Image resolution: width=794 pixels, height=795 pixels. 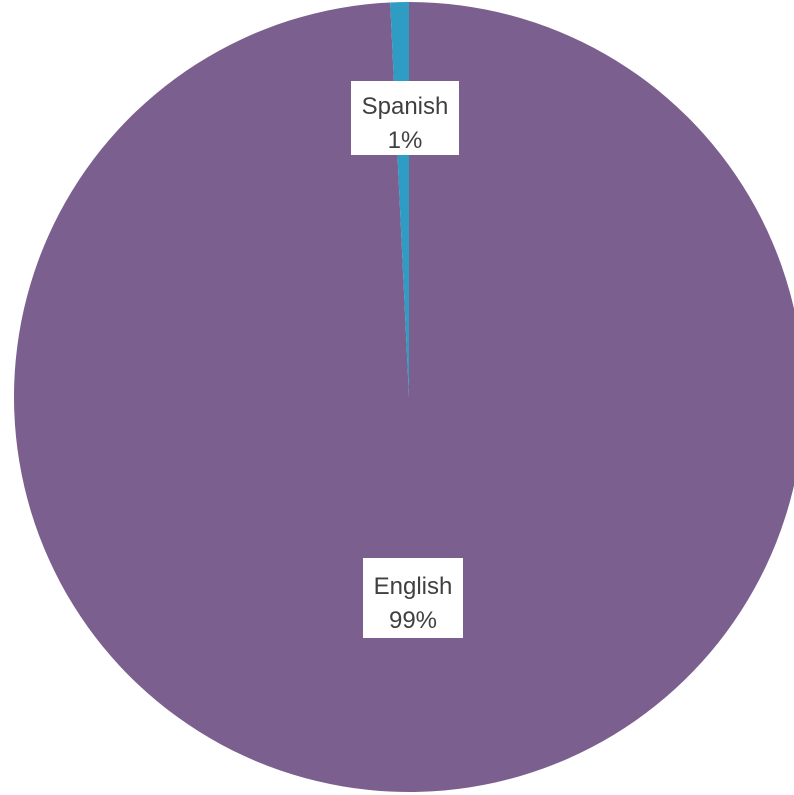 I want to click on pie-data-labels: English 99% Spanish 1%, so click(x=407, y=359).